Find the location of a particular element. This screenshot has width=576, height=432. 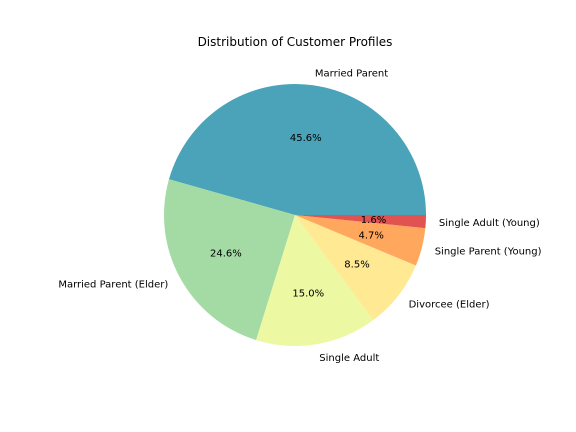

slice-percent-1: 24.6% is located at coordinates (226, 253).